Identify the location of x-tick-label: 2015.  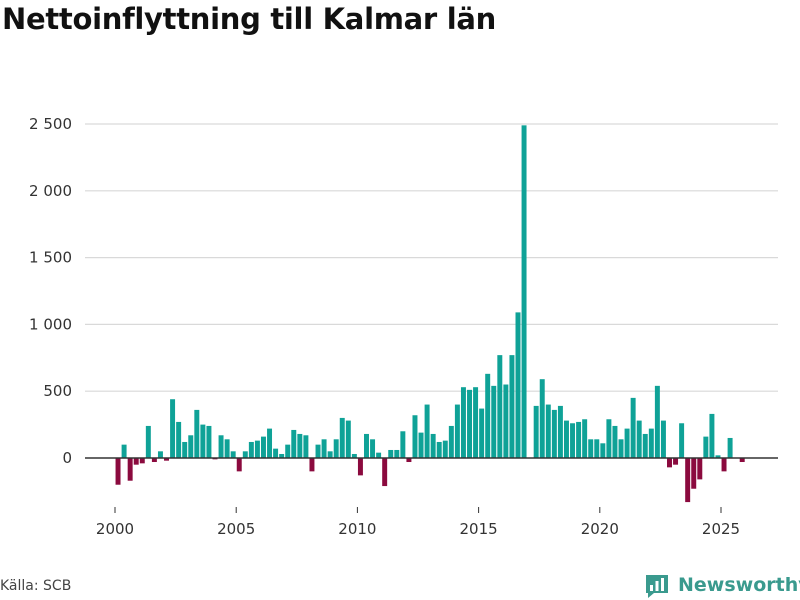
(479, 529).